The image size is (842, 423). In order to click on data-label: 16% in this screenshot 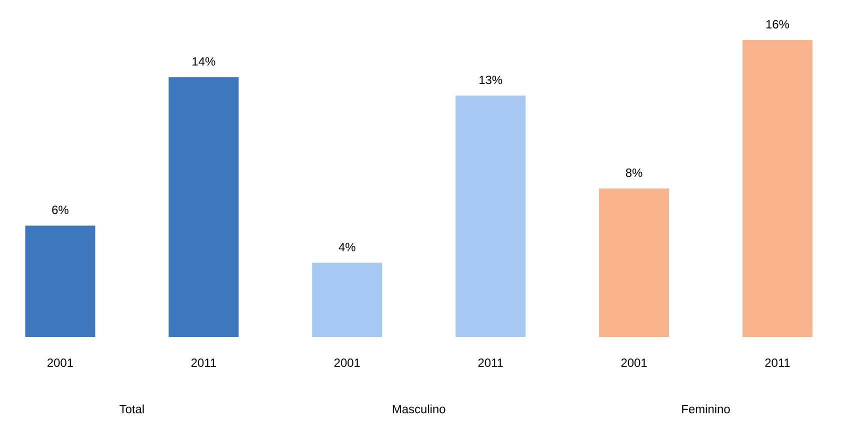, I will do `click(778, 24)`.